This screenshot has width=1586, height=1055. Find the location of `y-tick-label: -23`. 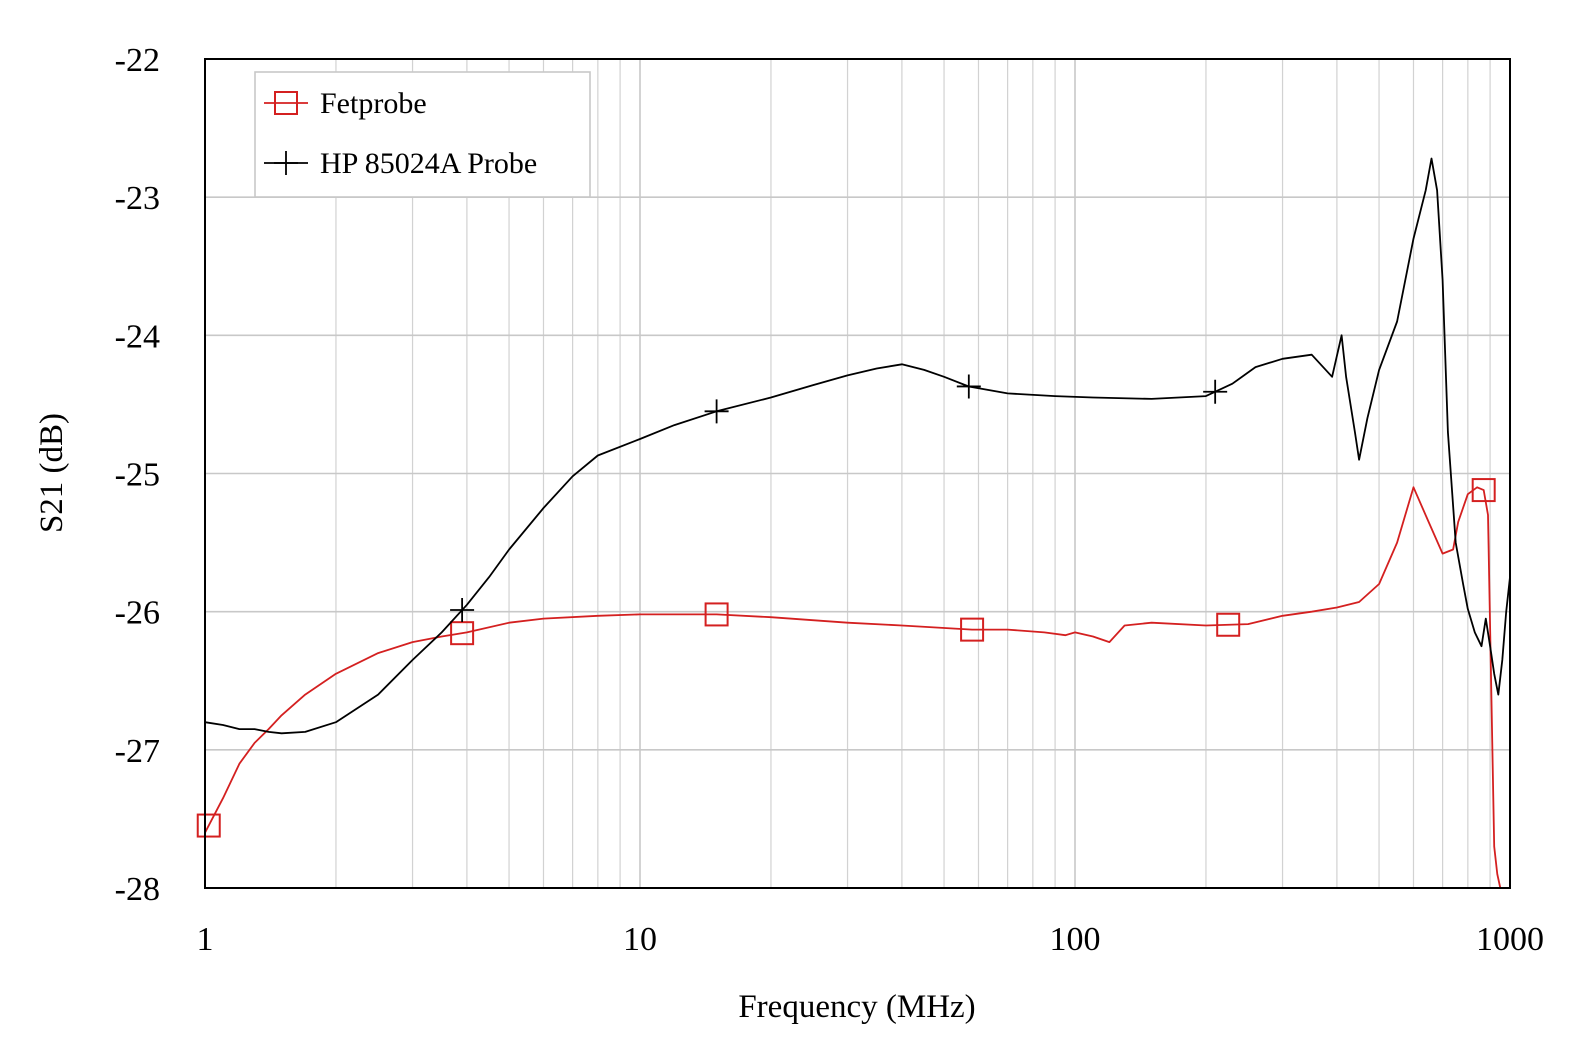

y-tick-label: -23 is located at coordinates (137, 198).